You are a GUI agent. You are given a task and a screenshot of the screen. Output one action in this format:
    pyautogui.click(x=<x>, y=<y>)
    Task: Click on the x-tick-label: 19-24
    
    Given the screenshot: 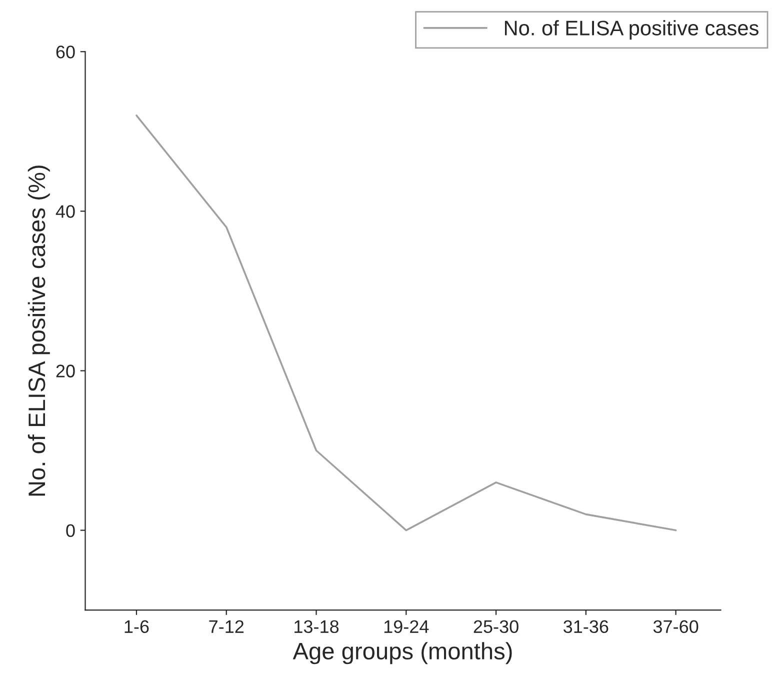 What is the action you would take?
    pyautogui.click(x=406, y=627)
    